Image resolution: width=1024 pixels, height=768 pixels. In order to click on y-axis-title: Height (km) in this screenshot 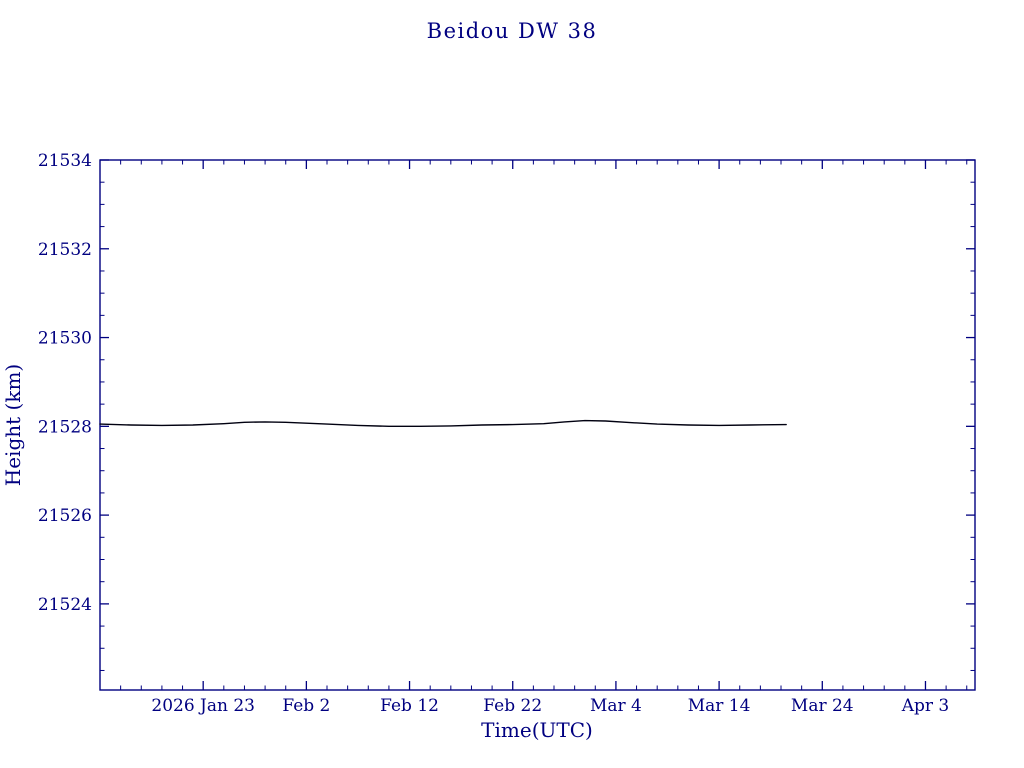, I will do `click(13, 425)`.